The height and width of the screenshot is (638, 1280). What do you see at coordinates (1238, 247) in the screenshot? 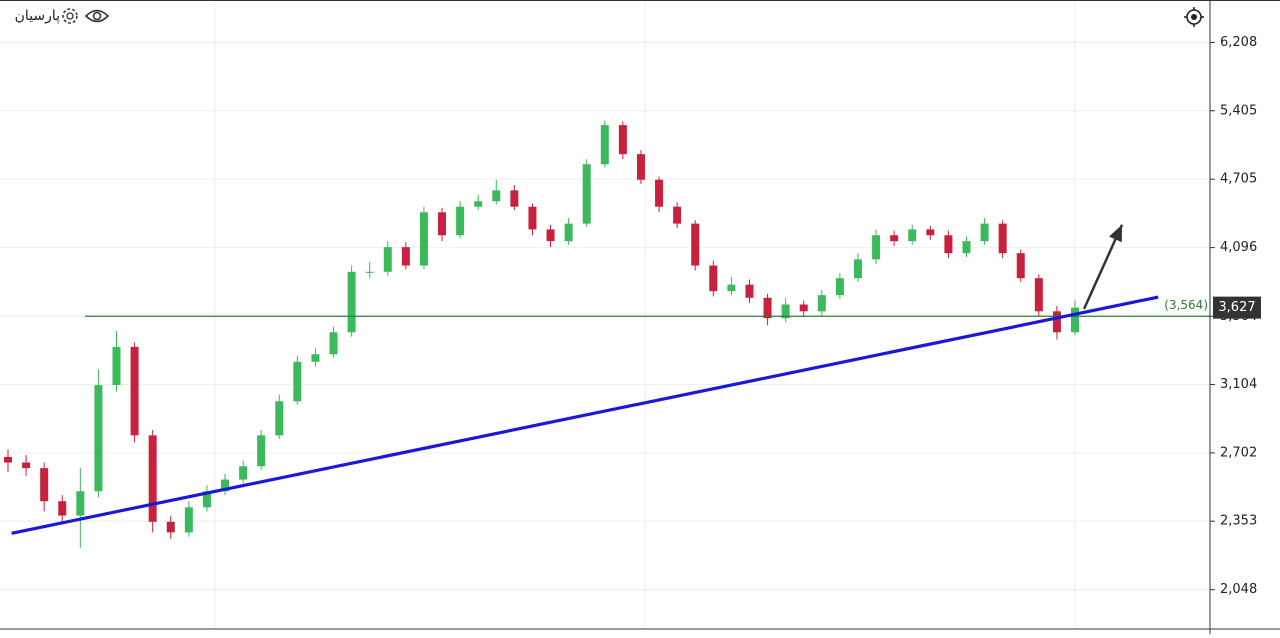
I see `y-tick-label: 4,096` at bounding box center [1238, 247].